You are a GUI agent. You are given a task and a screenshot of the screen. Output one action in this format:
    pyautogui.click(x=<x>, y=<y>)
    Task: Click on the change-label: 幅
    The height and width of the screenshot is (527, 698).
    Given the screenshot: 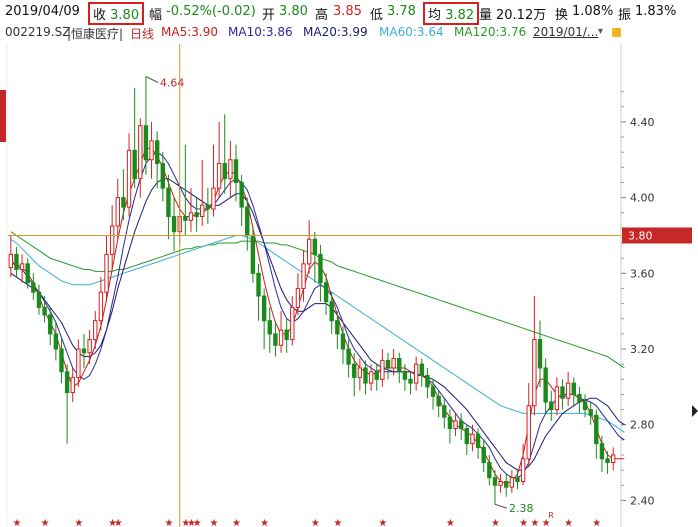 What is the action you would take?
    pyautogui.click(x=156, y=15)
    